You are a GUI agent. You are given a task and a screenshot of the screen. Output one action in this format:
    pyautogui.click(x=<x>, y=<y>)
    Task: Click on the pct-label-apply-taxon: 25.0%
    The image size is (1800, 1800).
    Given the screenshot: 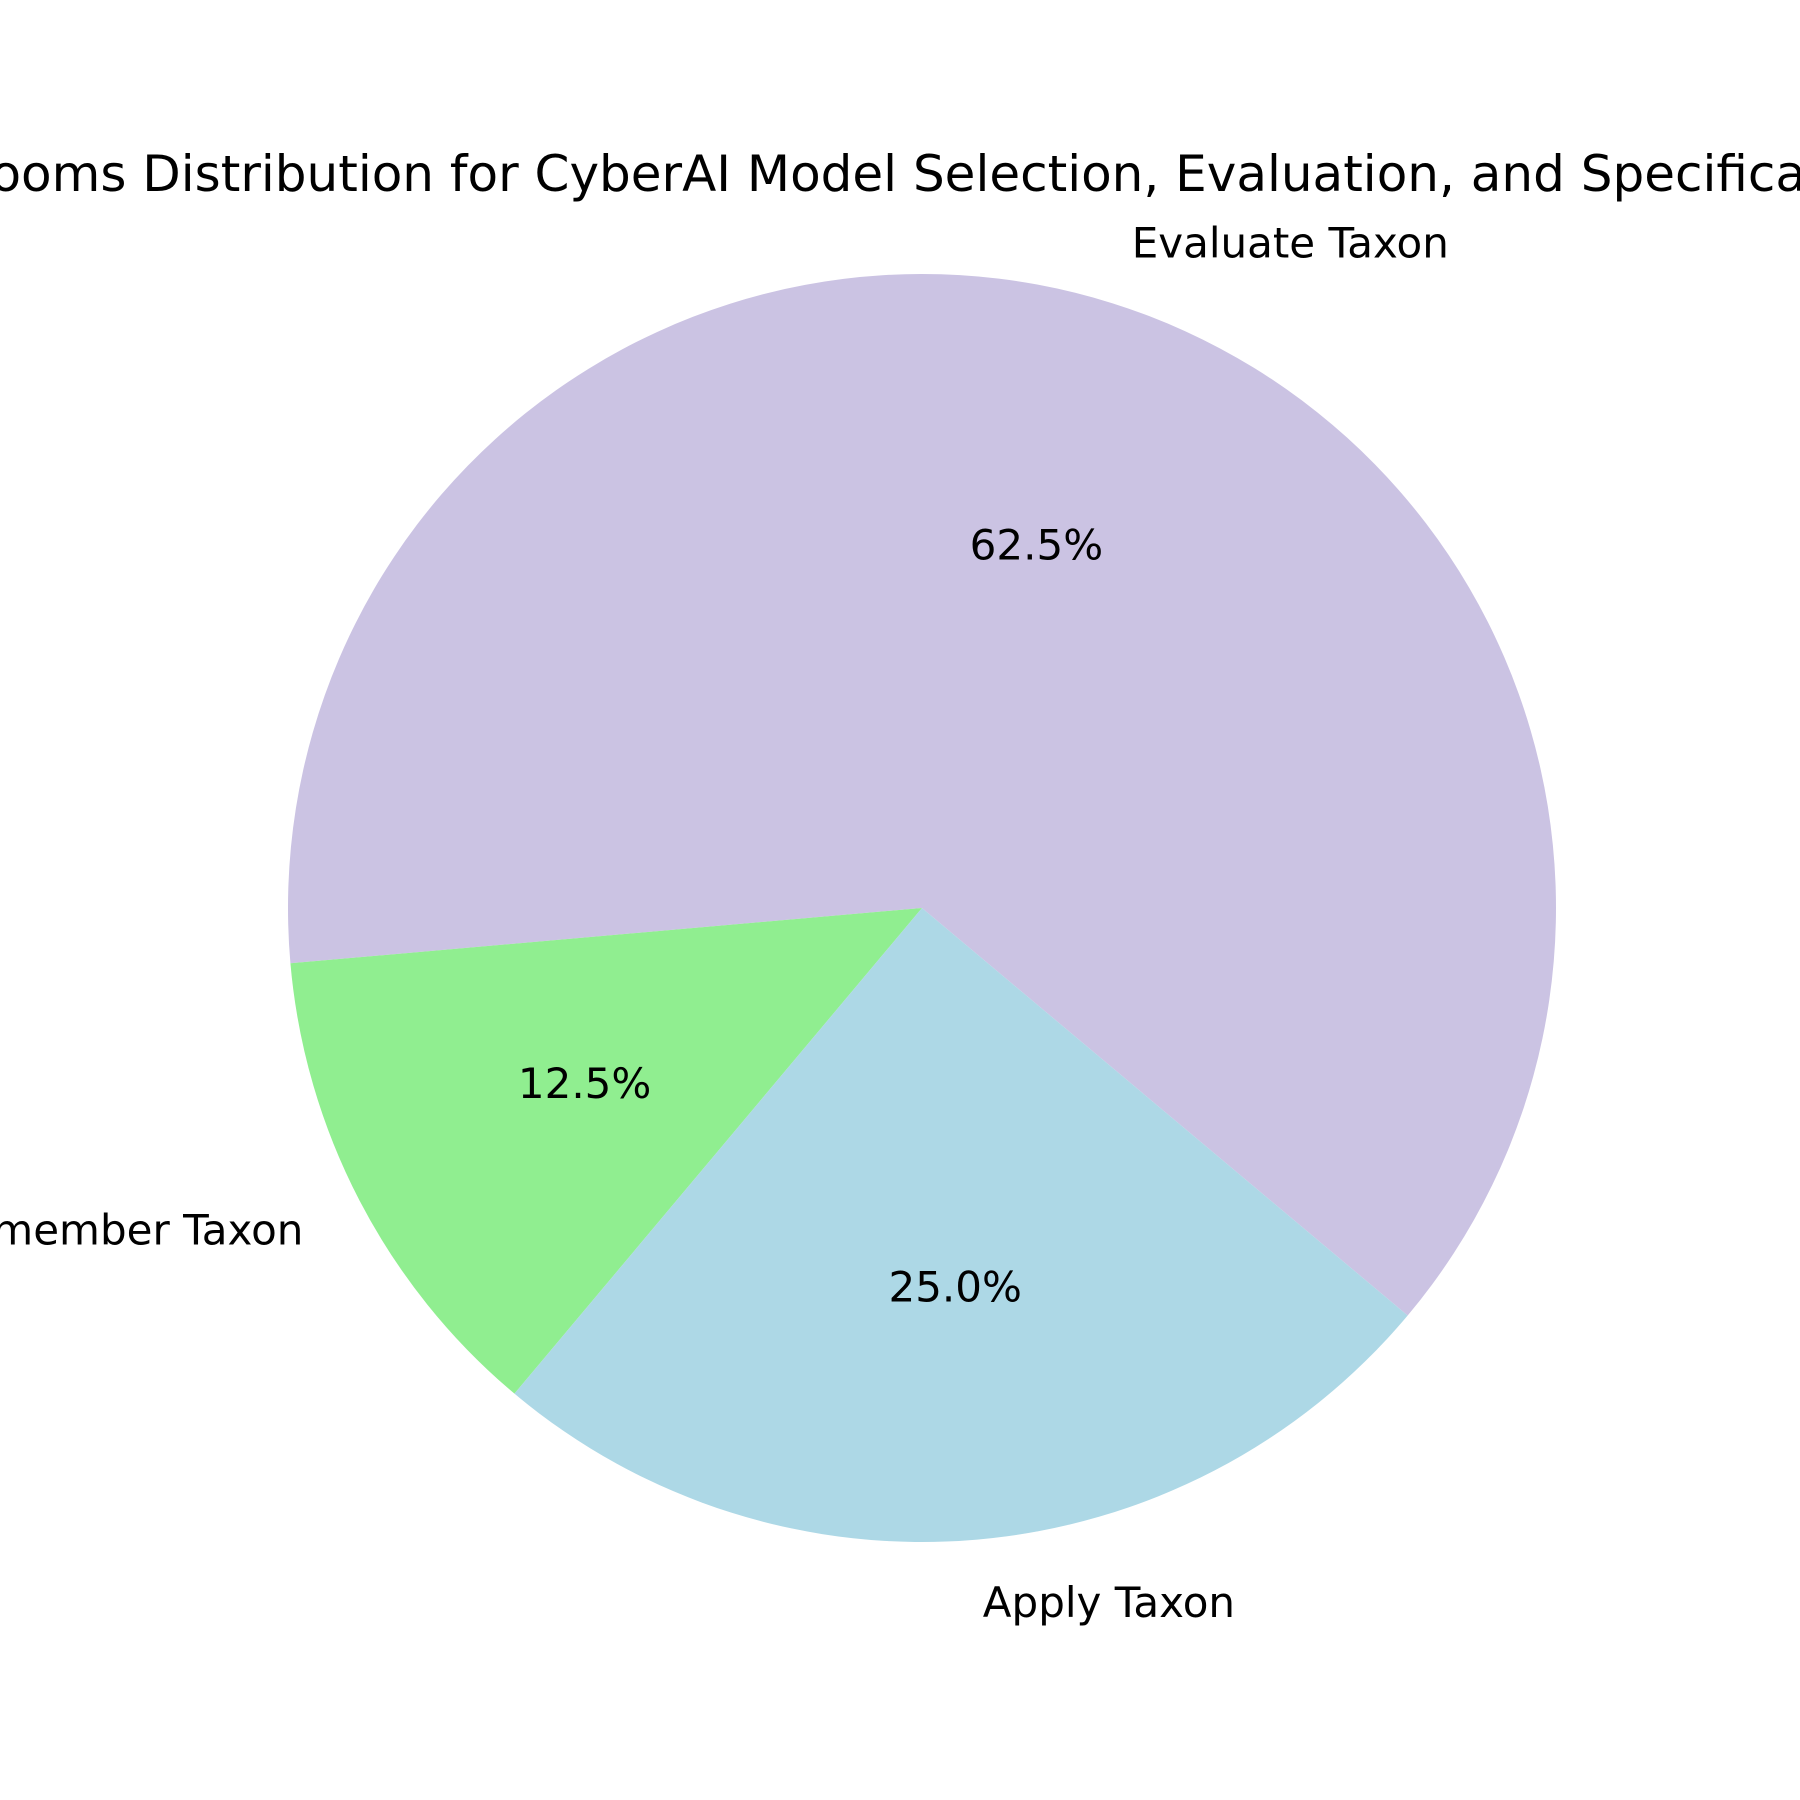 What is the action you would take?
    pyautogui.click(x=954, y=1287)
    